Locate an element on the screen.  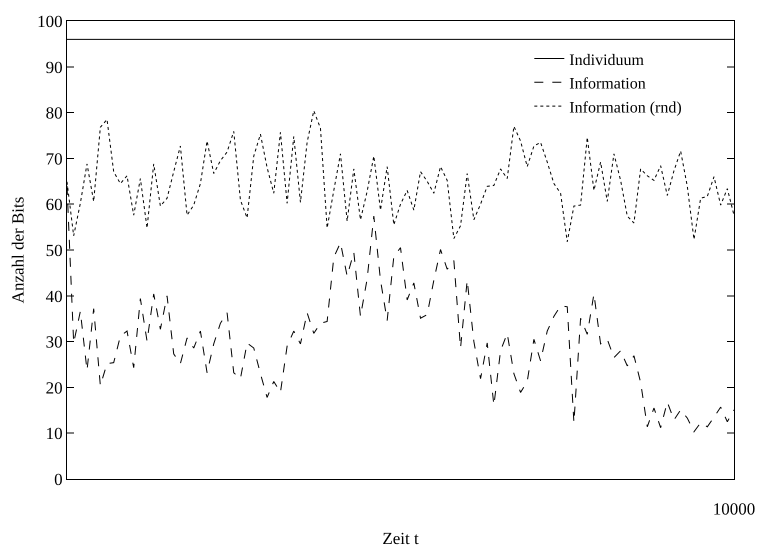
y-tick-label: 40 is located at coordinates (54, 296).